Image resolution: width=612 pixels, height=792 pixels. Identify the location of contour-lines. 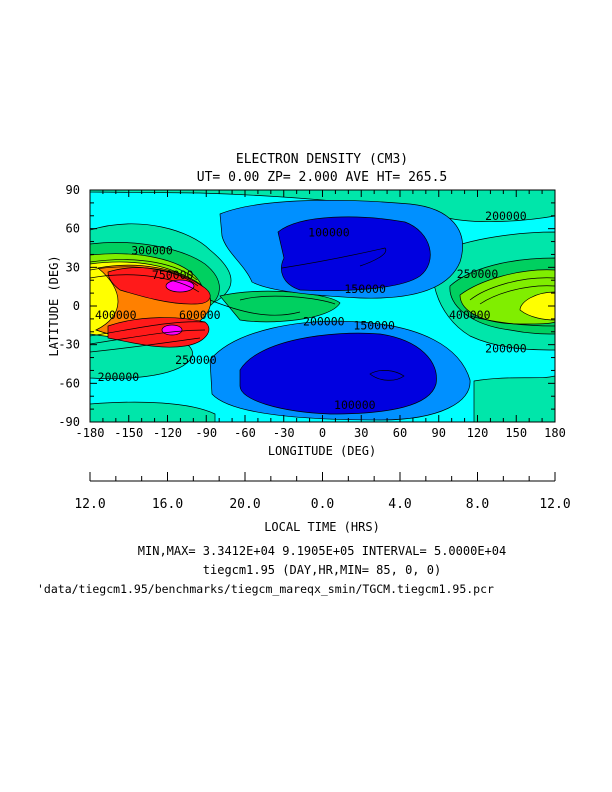
(322, 314).